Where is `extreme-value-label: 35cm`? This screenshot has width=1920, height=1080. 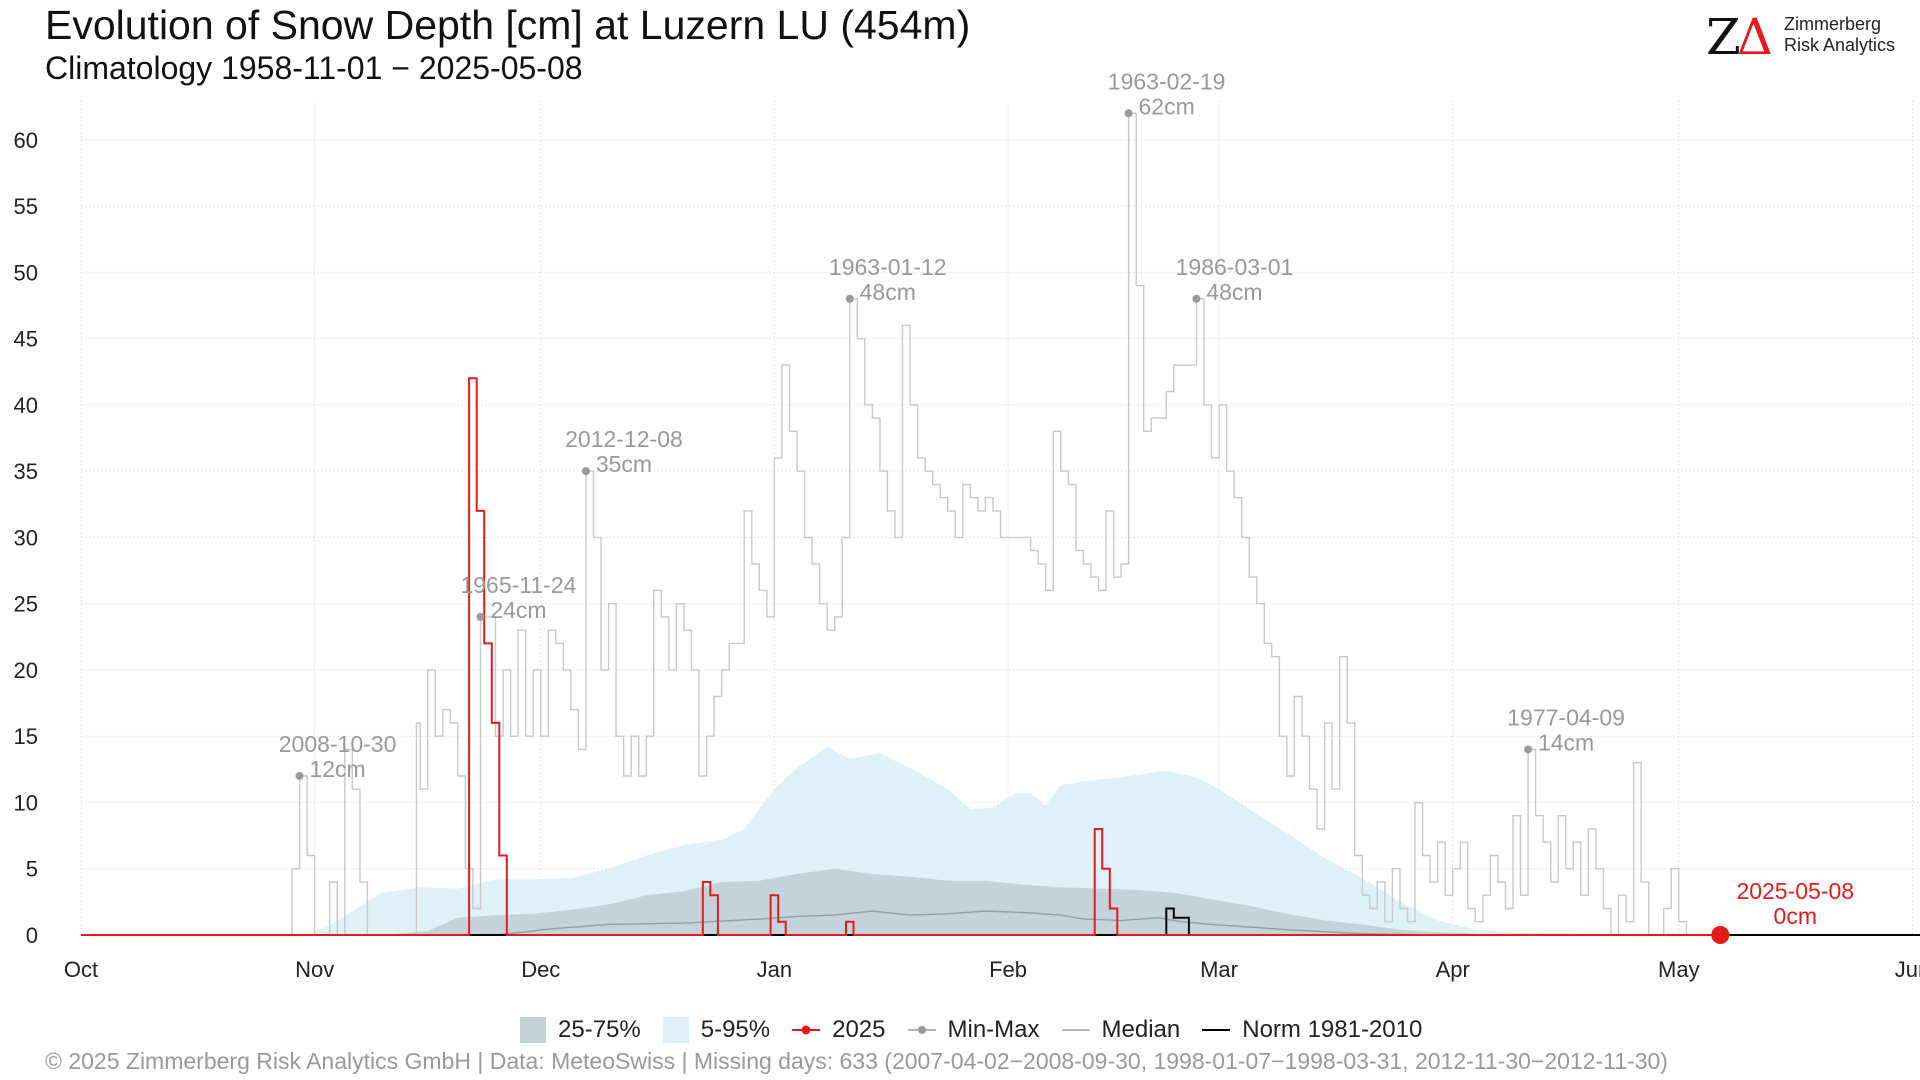
extreme-value-label: 35cm is located at coordinates (624, 464).